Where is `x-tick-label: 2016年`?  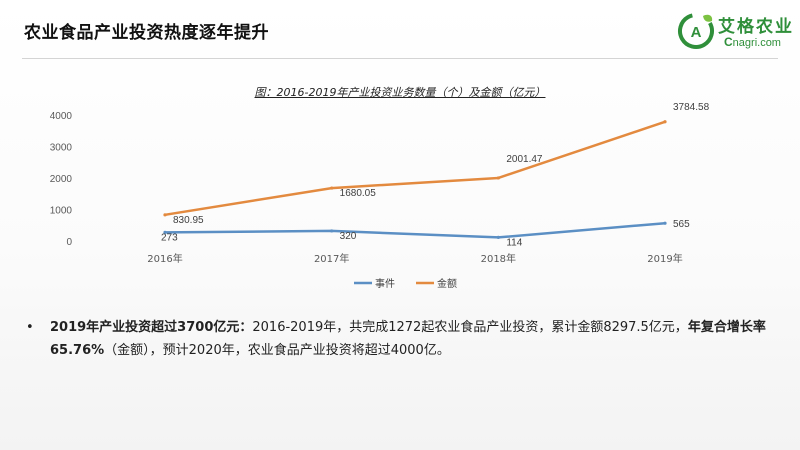
x-tick-label: 2016年 is located at coordinates (164, 258).